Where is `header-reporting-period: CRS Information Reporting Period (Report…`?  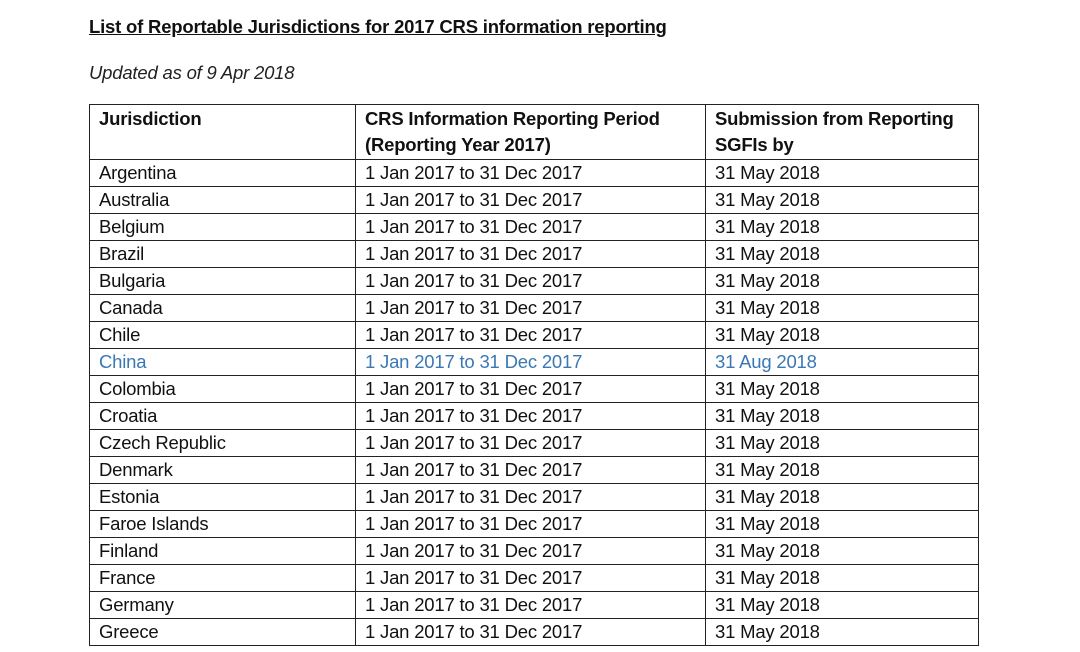
header-reporting-period: CRS Information Reporting Period (Report… is located at coordinates (530, 132).